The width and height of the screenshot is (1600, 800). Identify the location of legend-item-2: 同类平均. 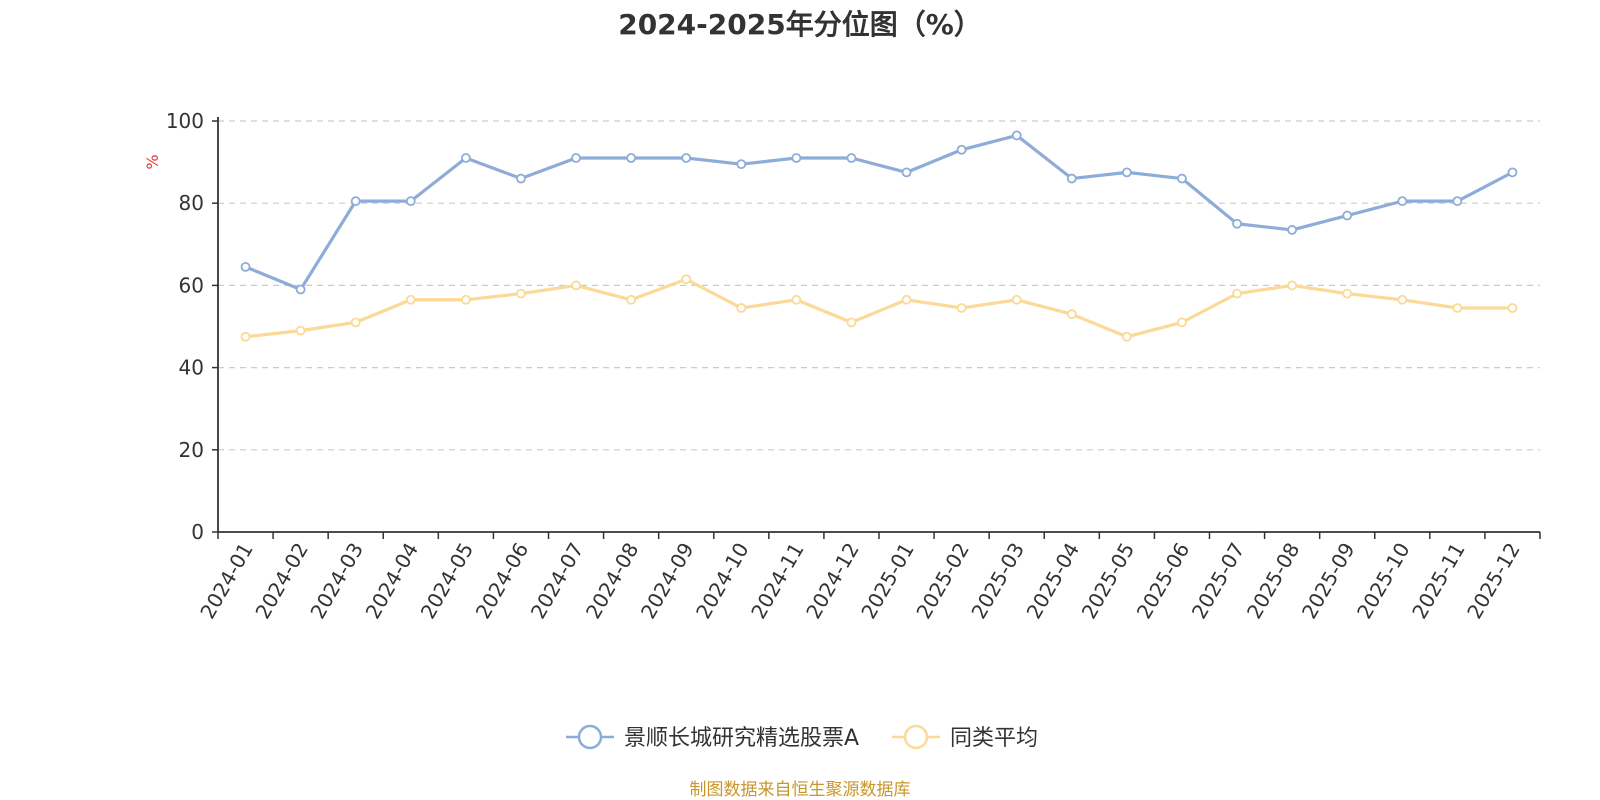
(965, 737).